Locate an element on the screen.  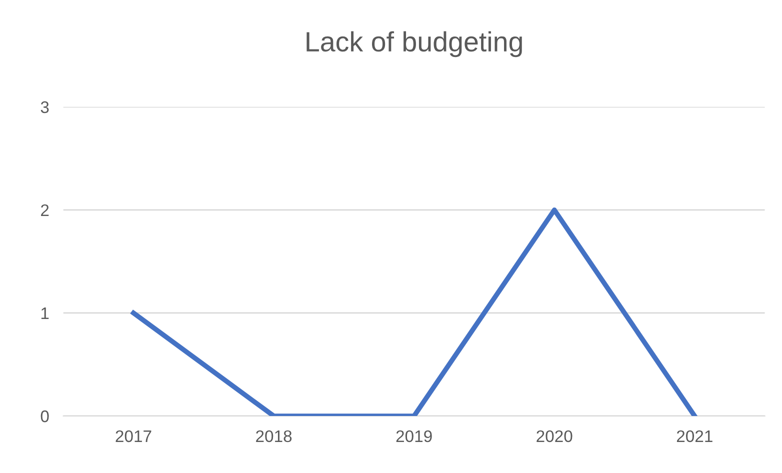
x-tick-label: 2021 is located at coordinates (694, 436).